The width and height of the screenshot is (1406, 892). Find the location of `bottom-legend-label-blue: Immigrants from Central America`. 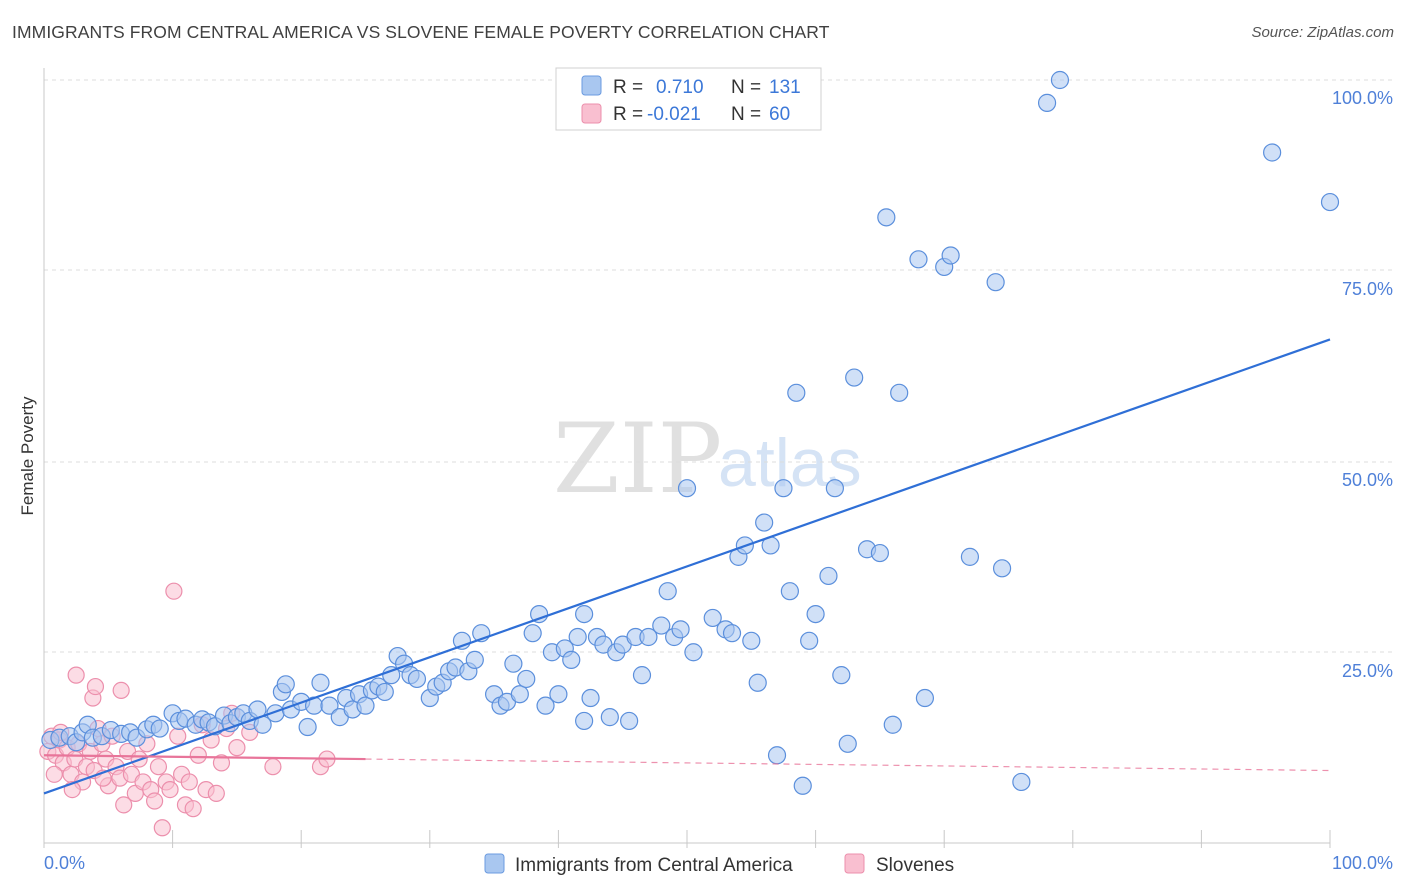

bottom-legend-label-blue: Immigrants from Central America is located at coordinates (654, 865).